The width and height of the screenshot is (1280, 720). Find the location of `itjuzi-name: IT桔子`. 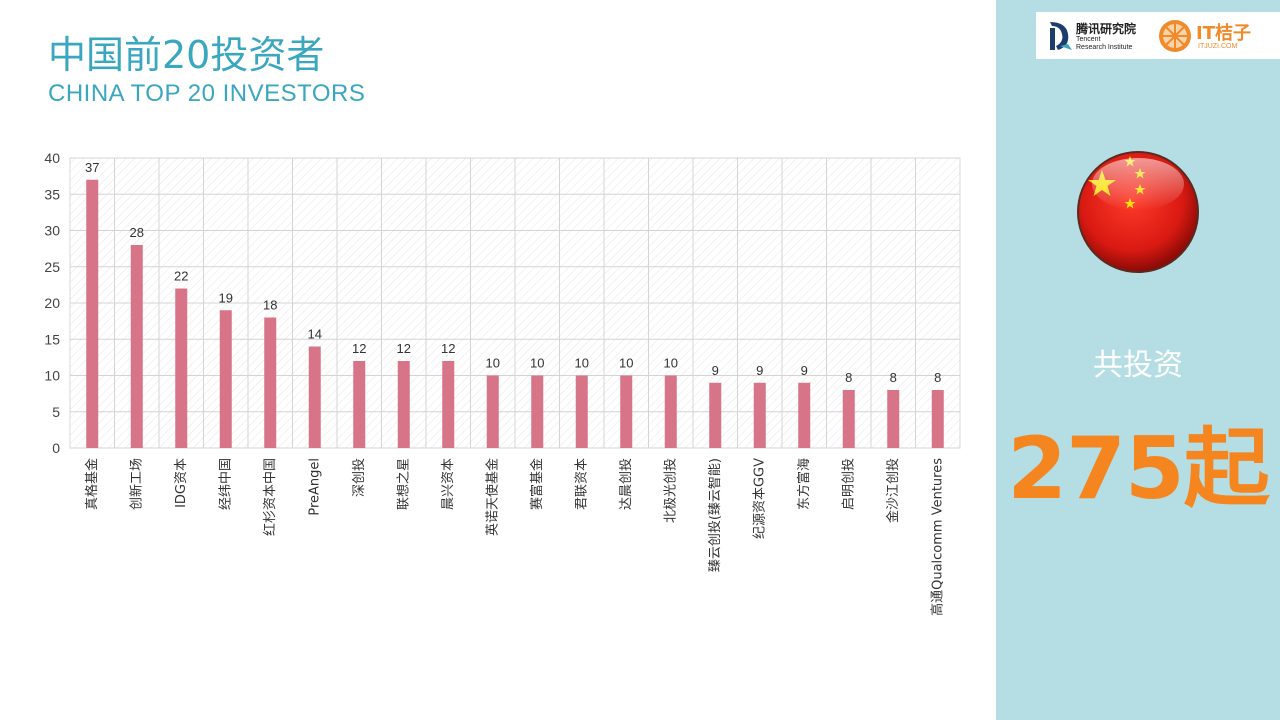

itjuzi-name: IT桔子 is located at coordinates (1223, 33).